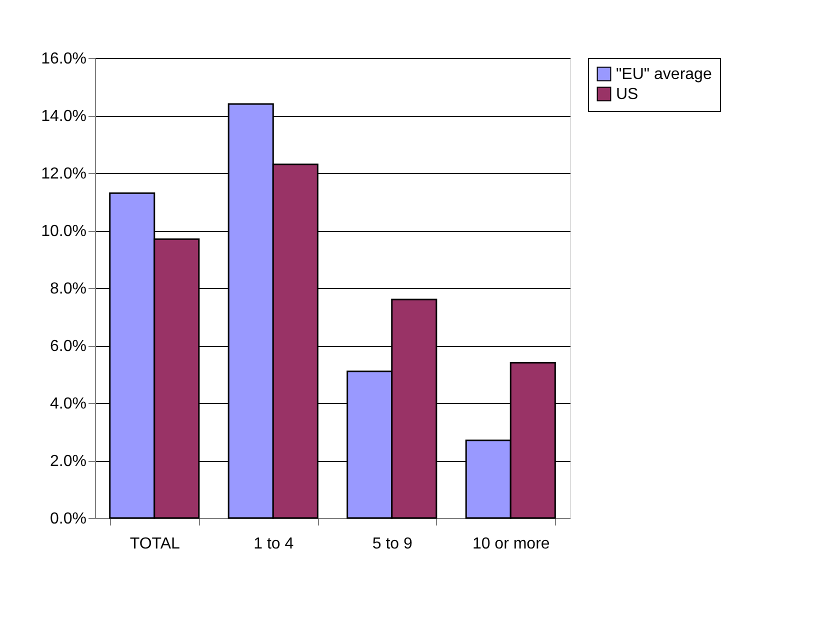 The width and height of the screenshot is (836, 635). What do you see at coordinates (63, 231) in the screenshot?
I see `y-tick-label: 10.0%` at bounding box center [63, 231].